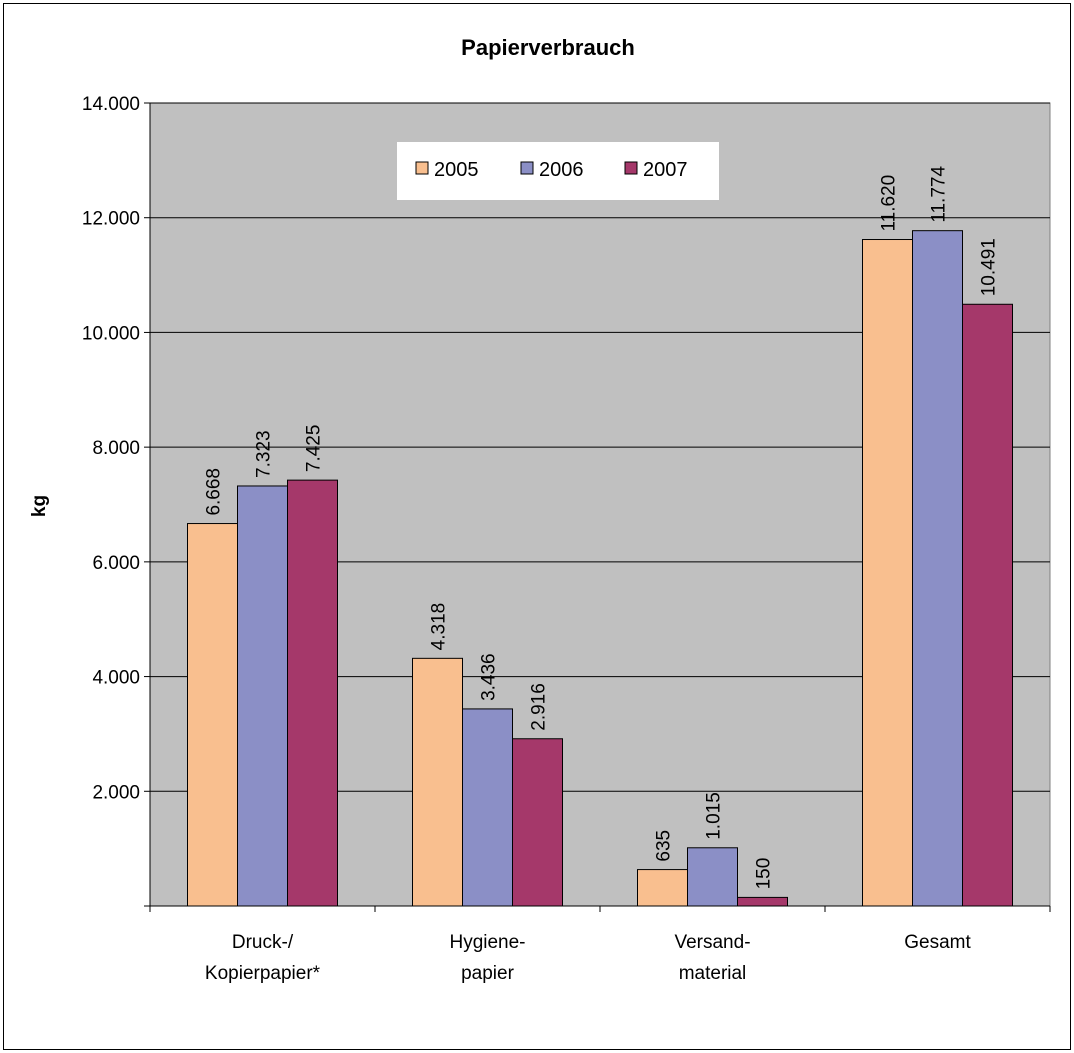 The image size is (1074, 1053). Describe the element at coordinates (487, 942) in the screenshot. I see `x-tick-label: Hygiene-` at that location.